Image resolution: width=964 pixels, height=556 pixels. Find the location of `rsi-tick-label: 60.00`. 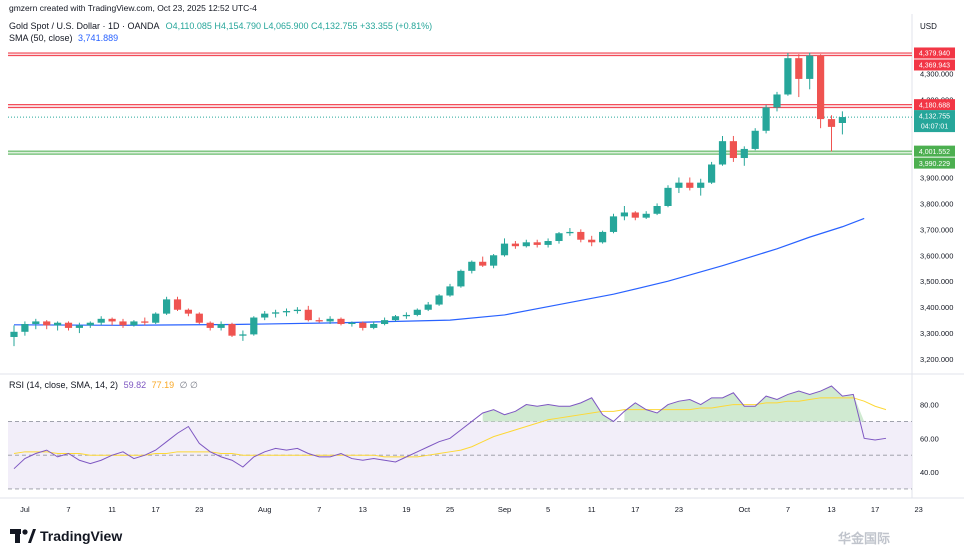

rsi-tick-label: 60.00 is located at coordinates (929, 438).